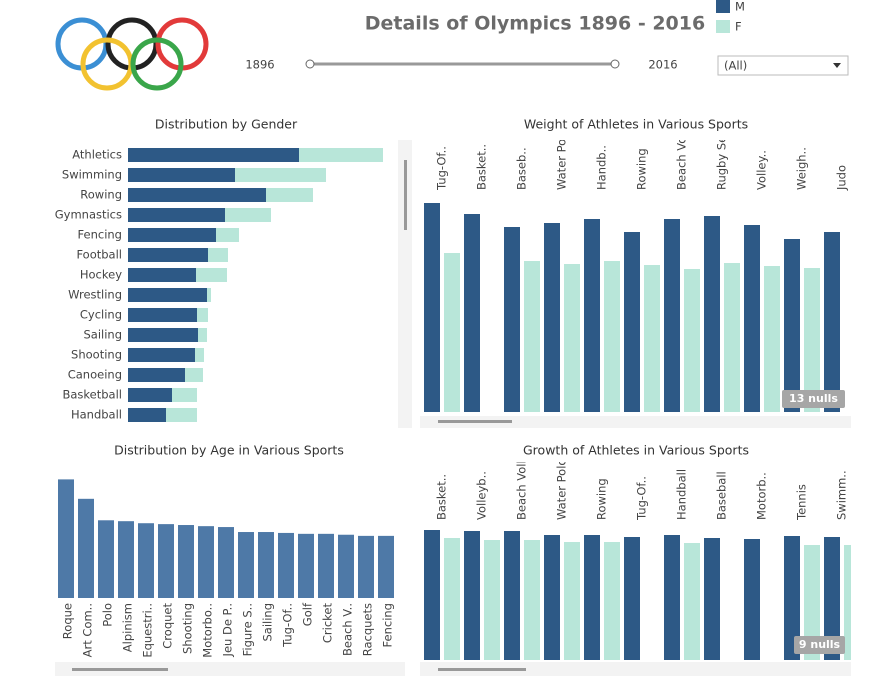 Image resolution: width=896 pixels, height=693 pixels. I want to click on x-tick-label: Roque, so click(68, 621).